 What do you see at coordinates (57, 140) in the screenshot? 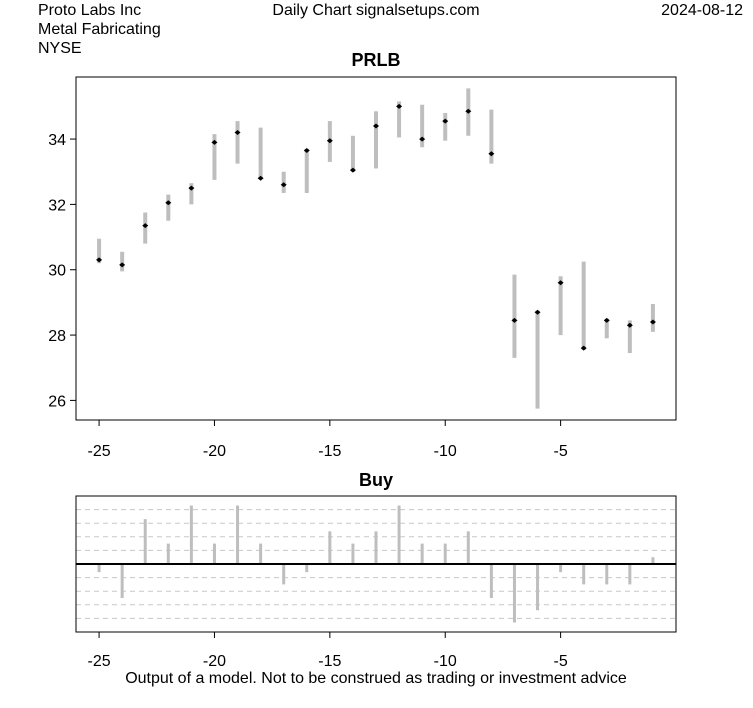
I see `y-tick-label: 34` at bounding box center [57, 140].